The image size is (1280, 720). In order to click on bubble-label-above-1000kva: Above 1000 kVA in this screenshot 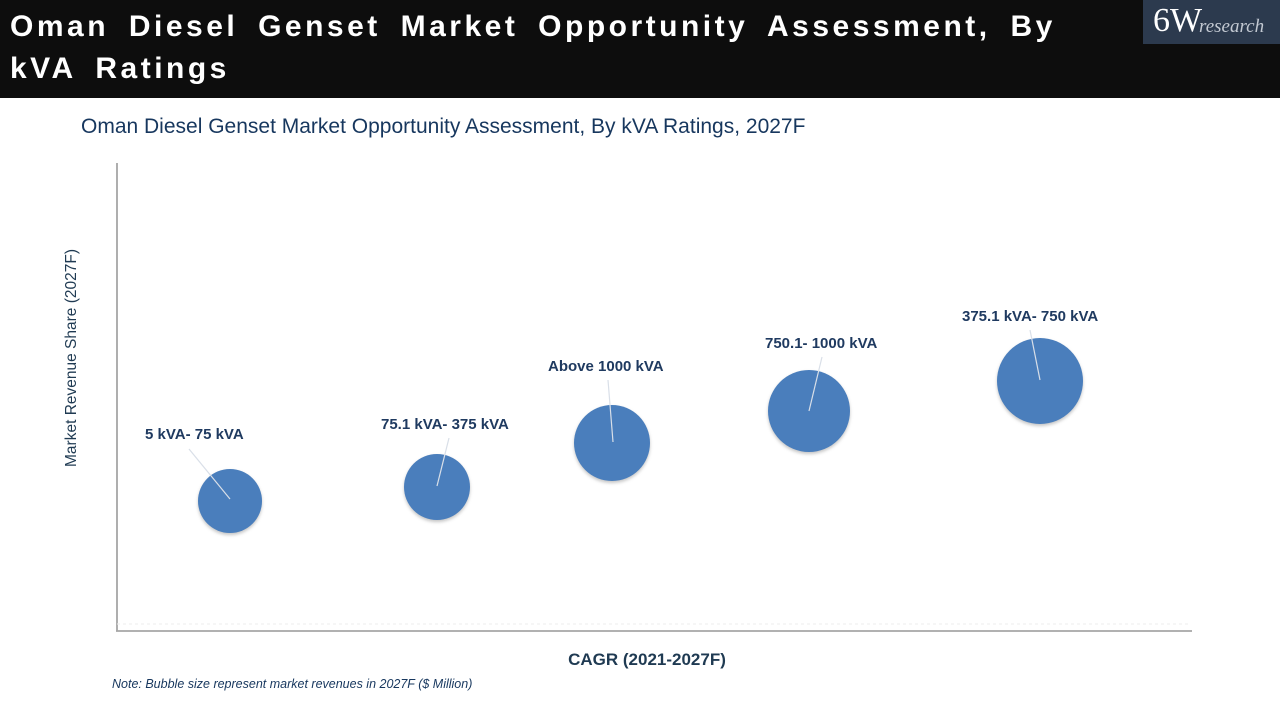, I will do `click(606, 366)`.